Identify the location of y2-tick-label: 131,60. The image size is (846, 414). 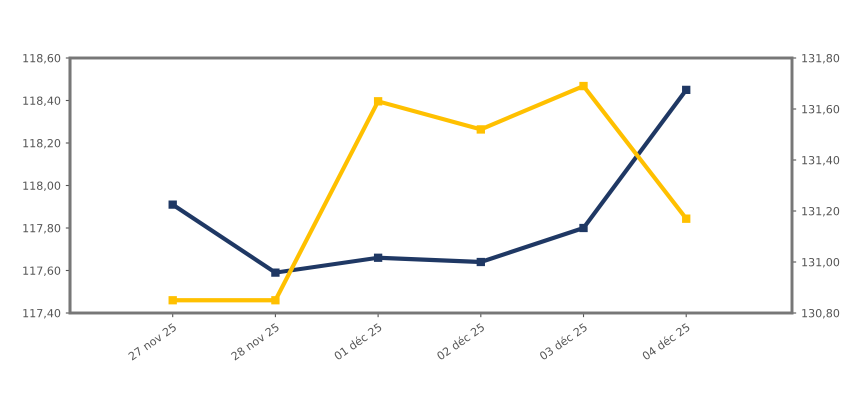
(821, 109).